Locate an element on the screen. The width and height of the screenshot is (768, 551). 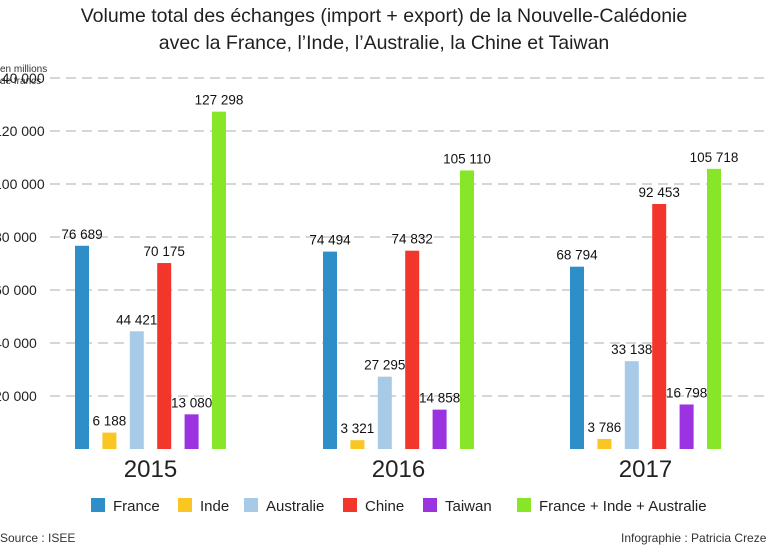
y-tick-label: 20 000 is located at coordinates (18, 396).